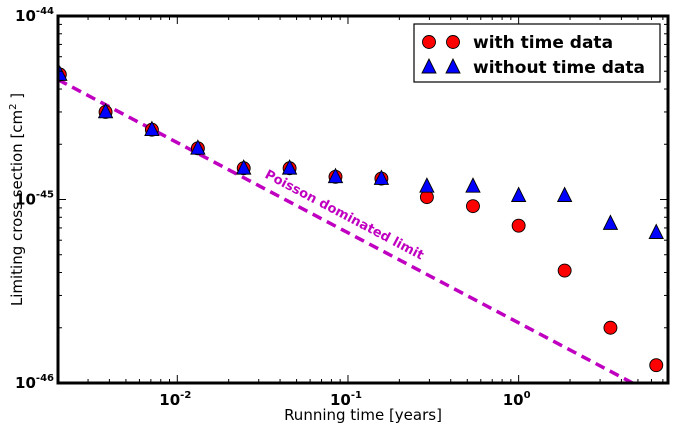 The image size is (675, 433). I want to click on poisson-limit-label: Poisson dominated limit, so click(344, 215).